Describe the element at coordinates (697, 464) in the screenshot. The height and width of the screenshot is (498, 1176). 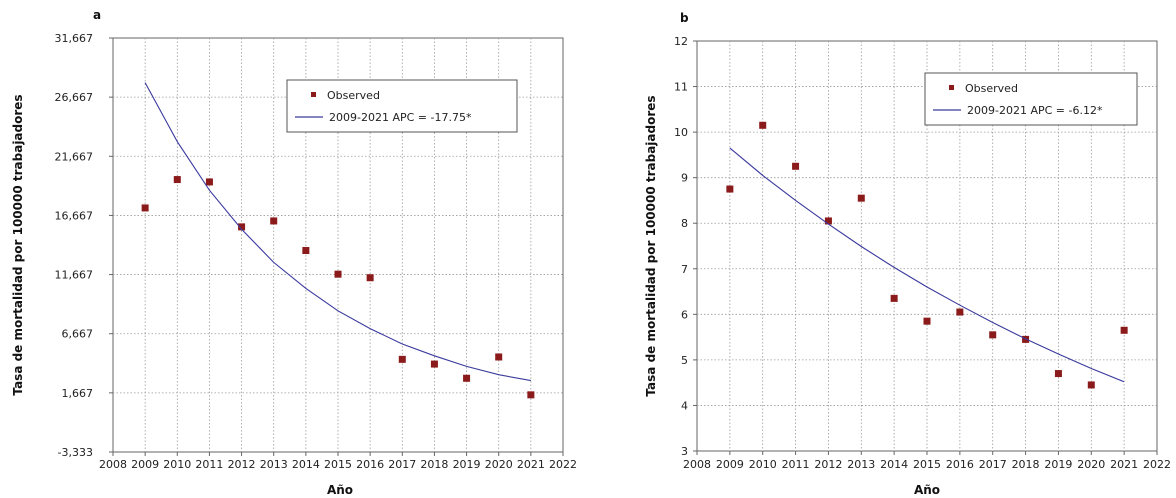
I see `panel-b-x-tick-label: 2008` at that location.